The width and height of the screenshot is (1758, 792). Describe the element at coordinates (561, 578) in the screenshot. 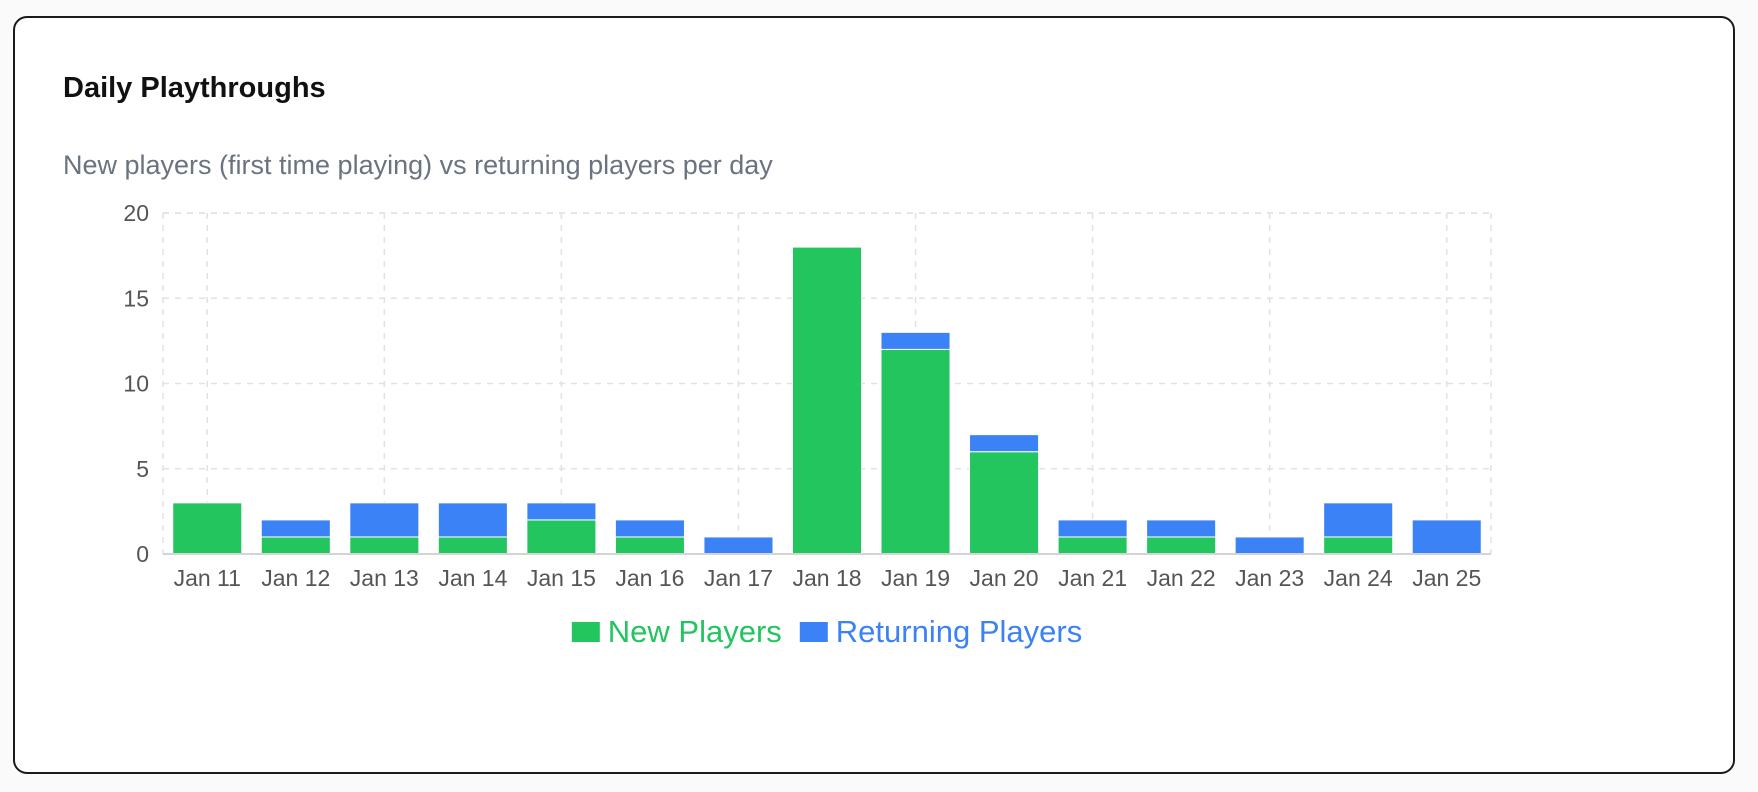

I see `x-tick-label: Jan 15` at that location.